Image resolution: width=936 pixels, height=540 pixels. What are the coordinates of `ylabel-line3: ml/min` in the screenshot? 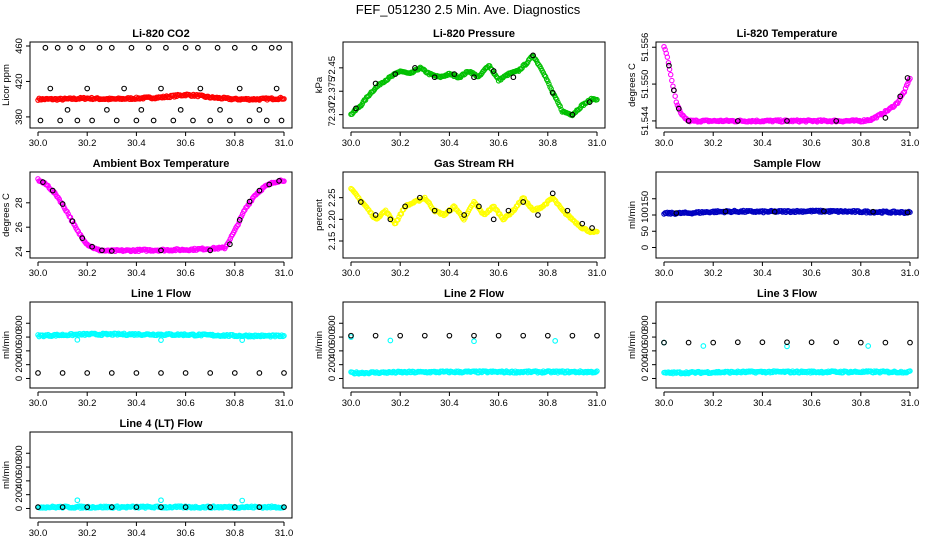 It's located at (632, 345).